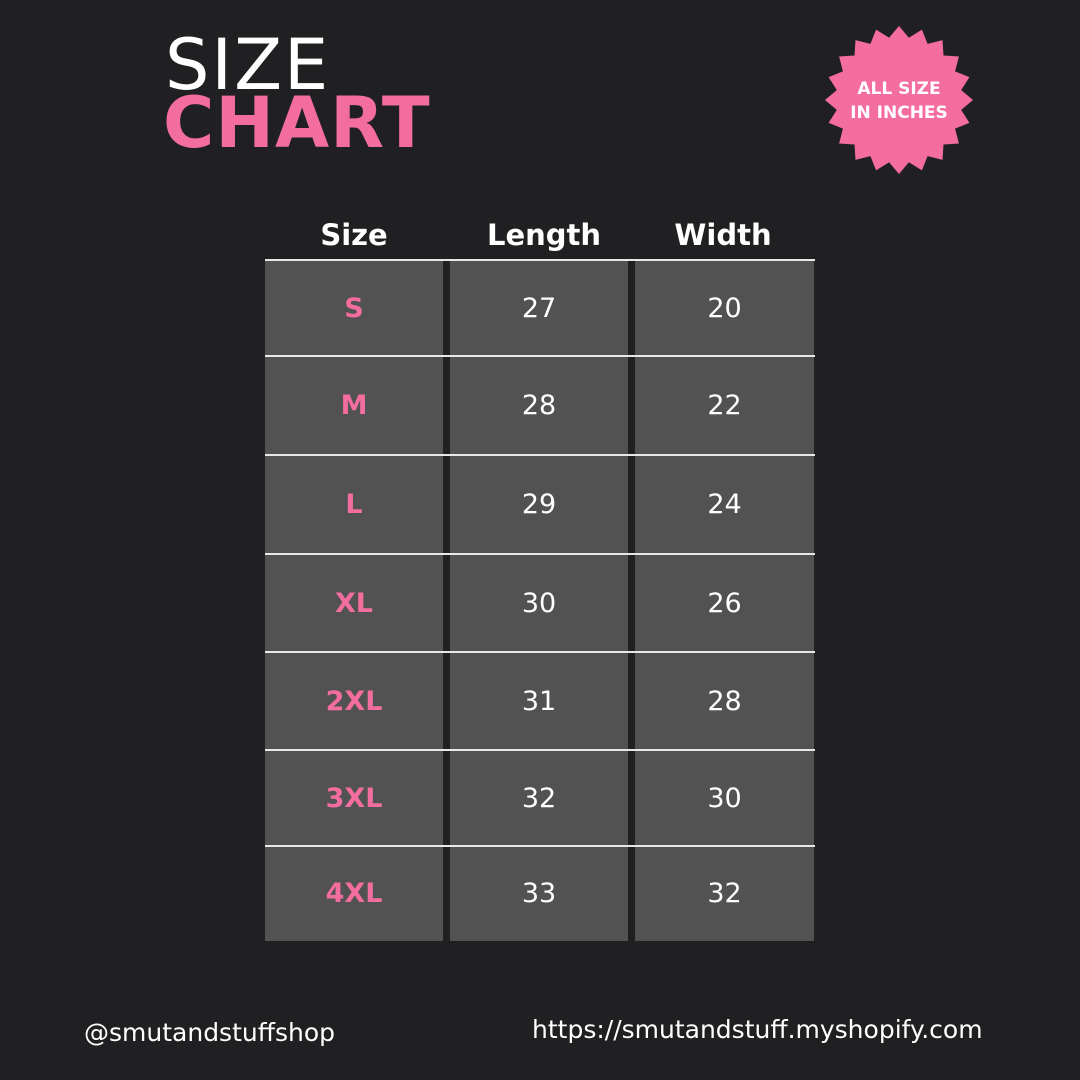  Describe the element at coordinates (539, 308) in the screenshot. I see `cell-length: 27` at that location.